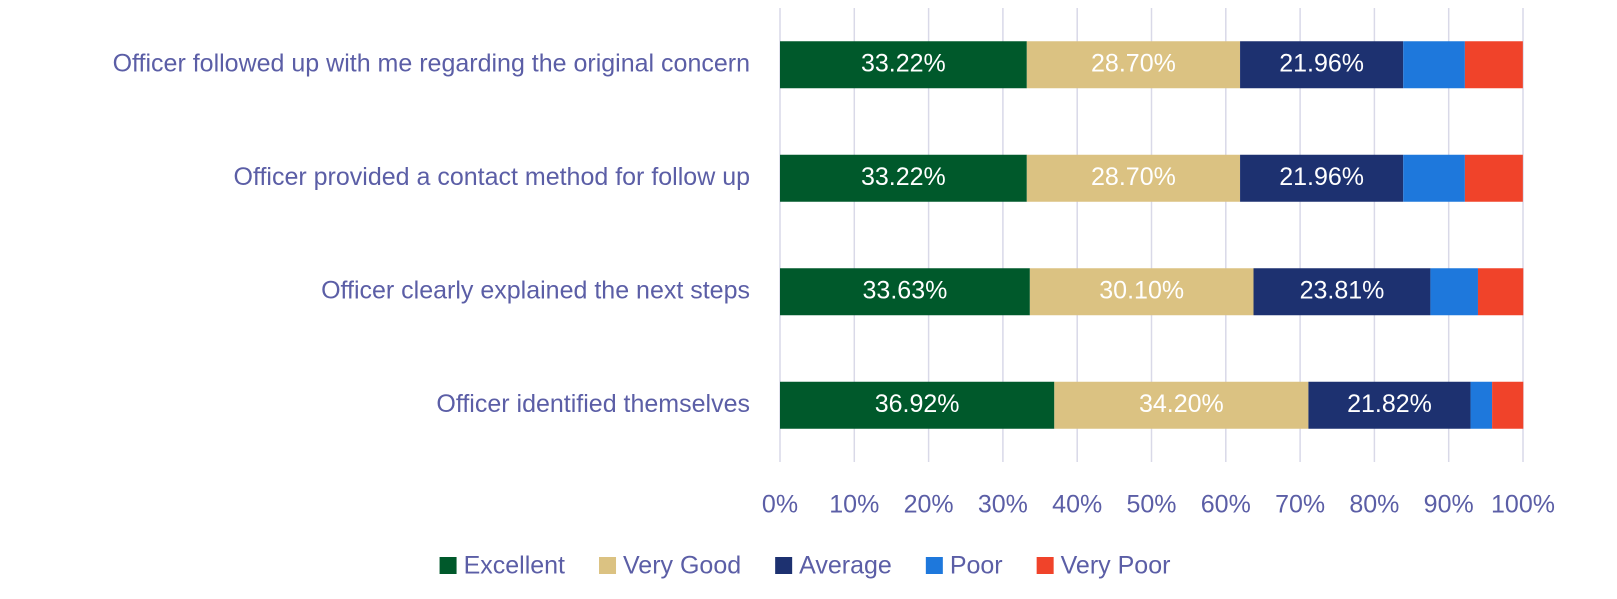 This screenshot has height=599, width=1617. What do you see at coordinates (514, 566) in the screenshot?
I see `legend-label: Excellent` at bounding box center [514, 566].